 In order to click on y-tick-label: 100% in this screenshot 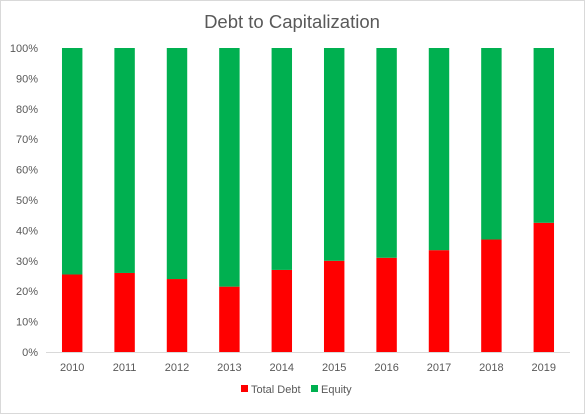, I will do `click(24, 49)`.